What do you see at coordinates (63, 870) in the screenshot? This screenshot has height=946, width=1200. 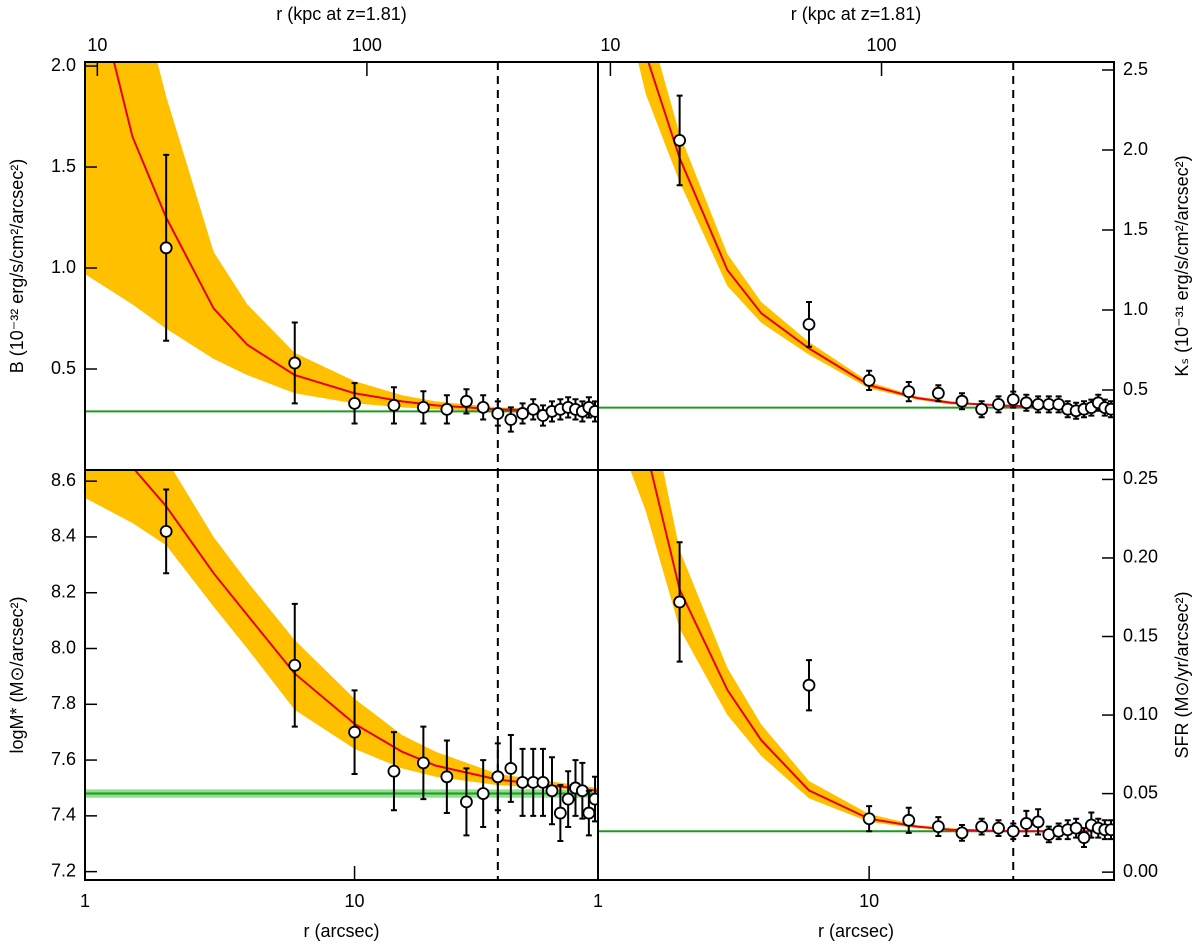 I see `y-tick-label: 7.2` at bounding box center [63, 870].